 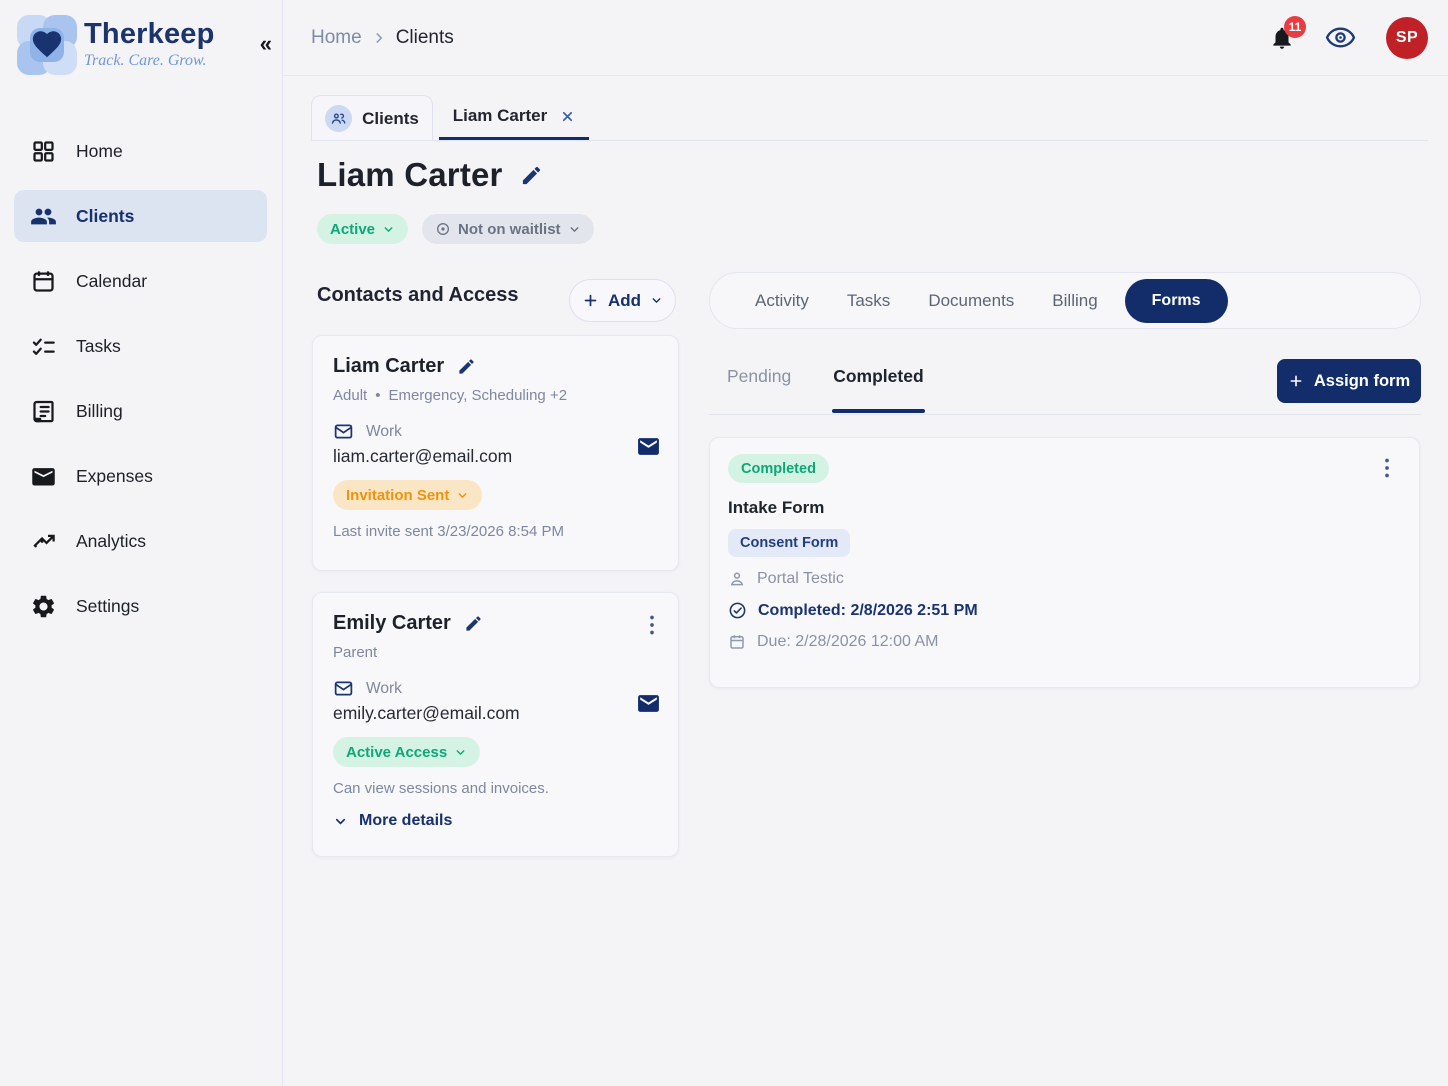 I want to click on app-name: Therkeep, so click(x=149, y=33).